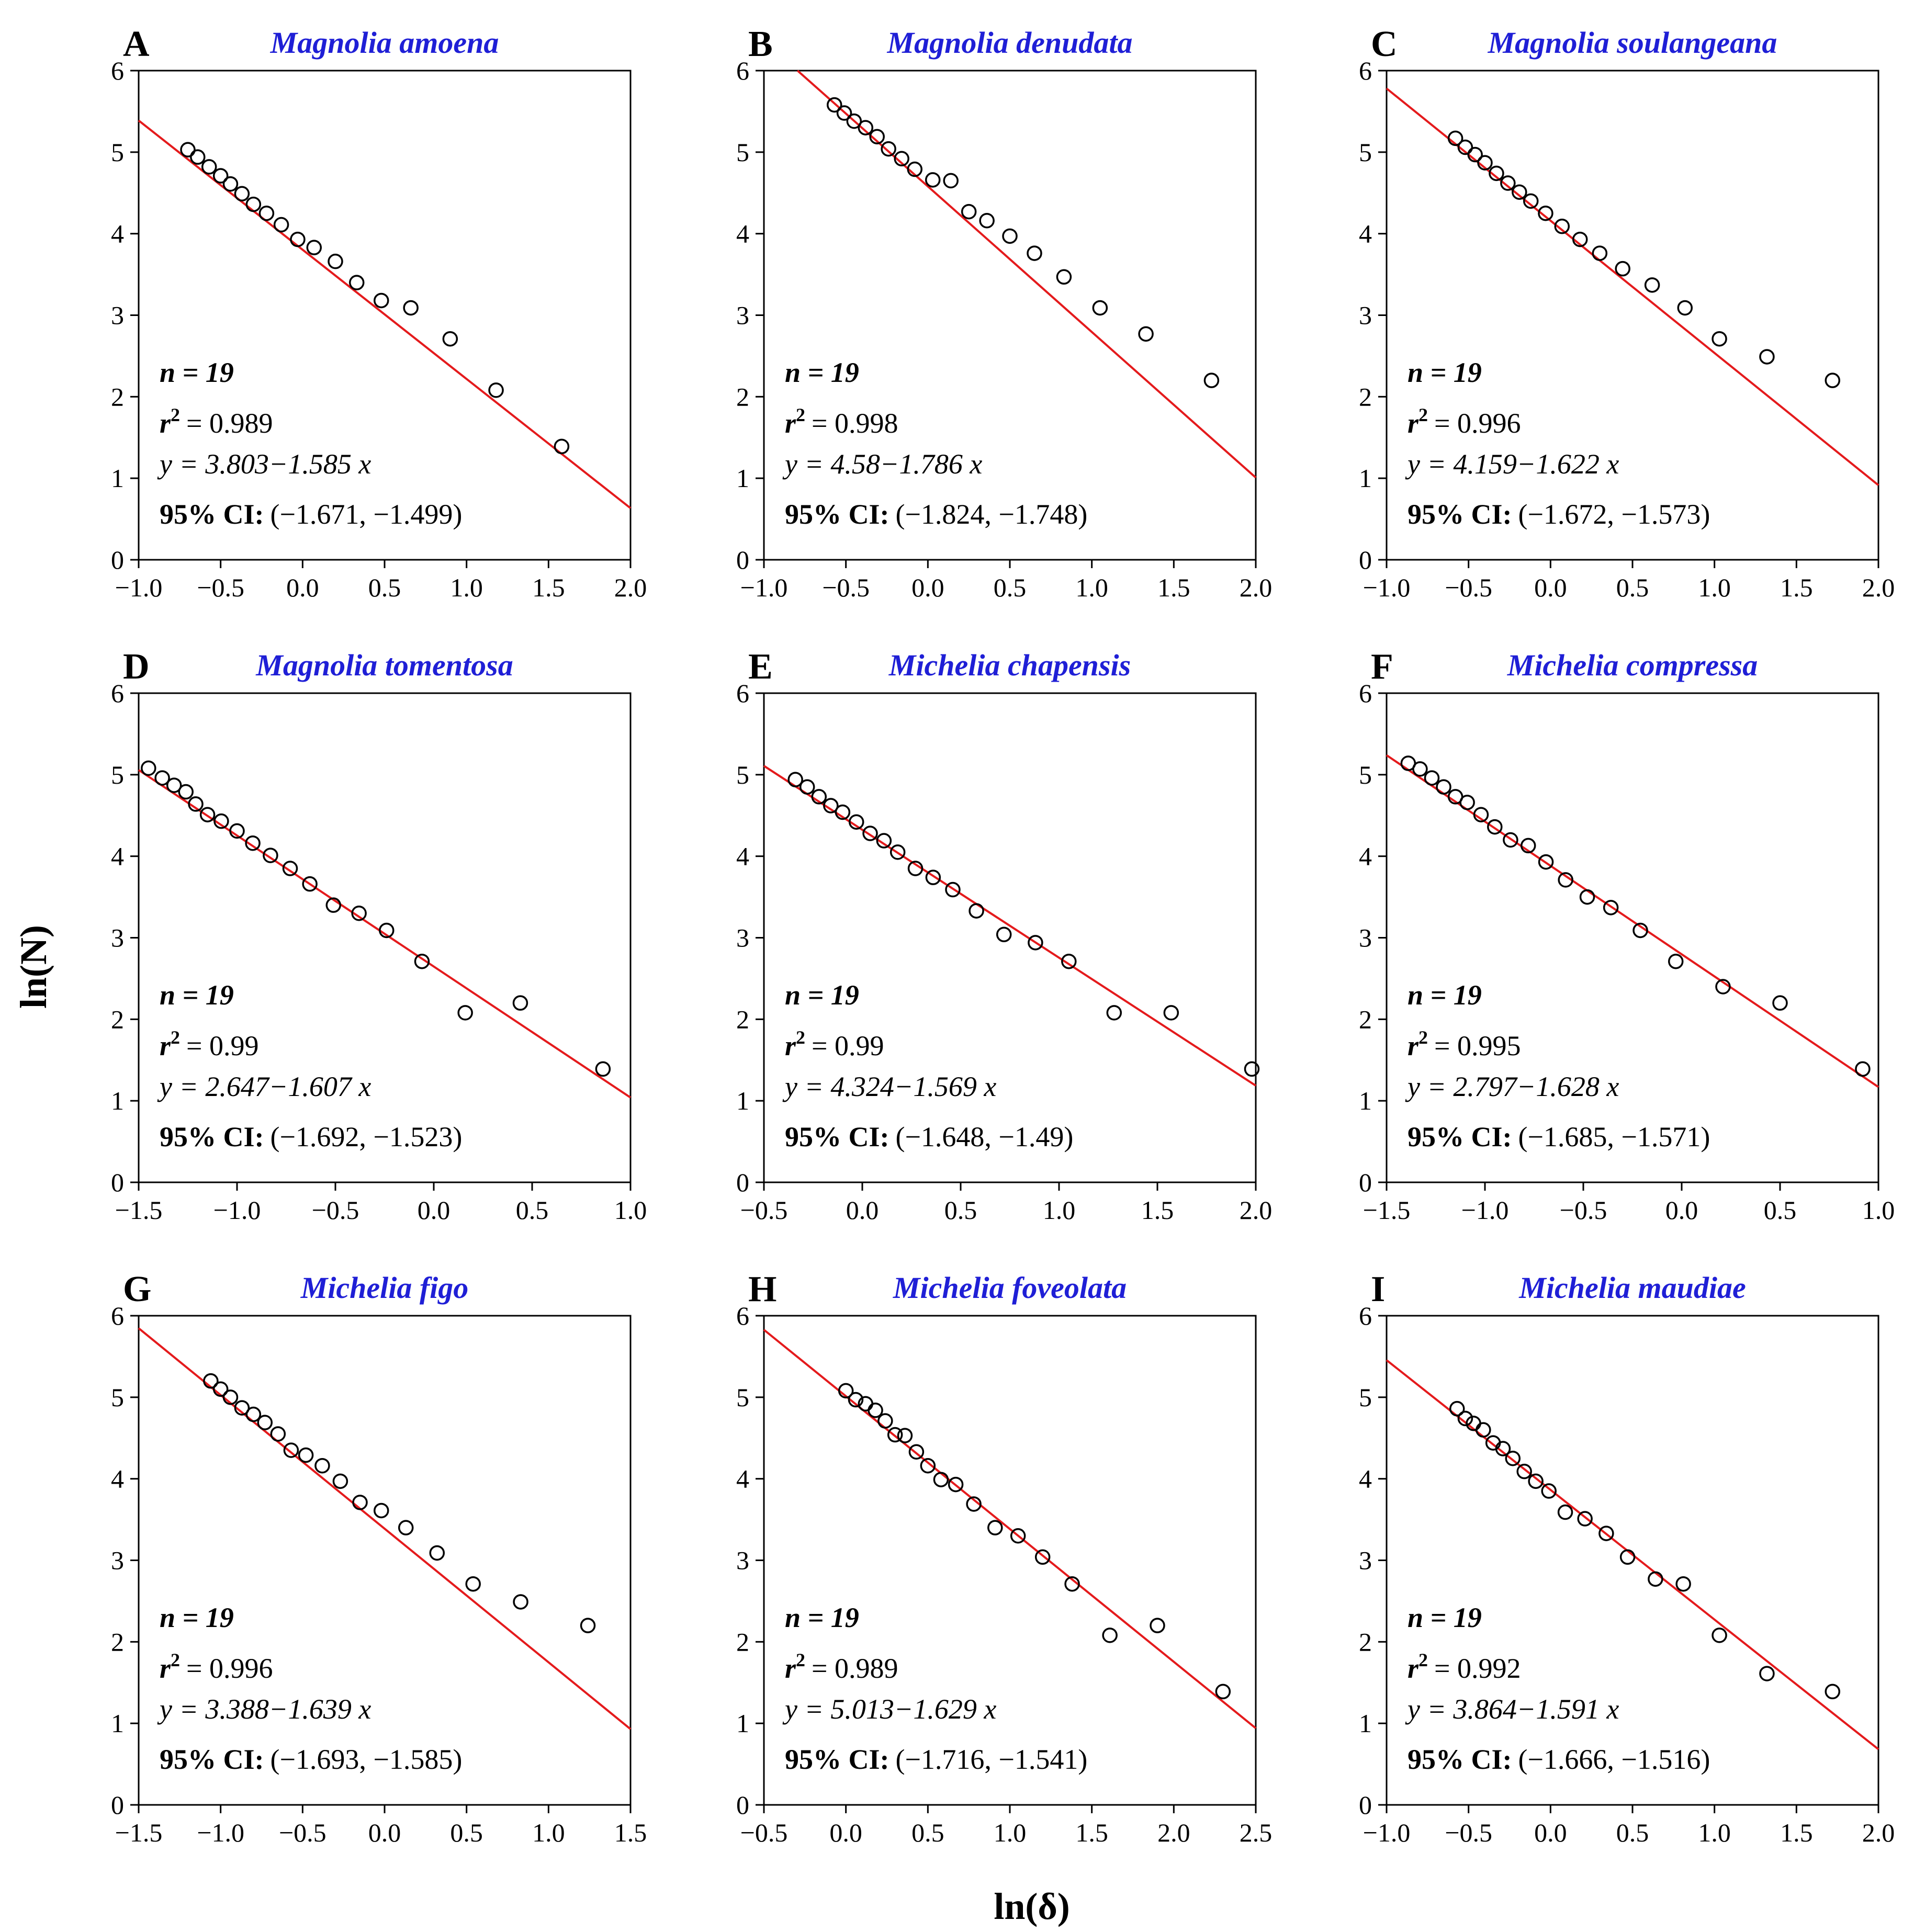 The width and height of the screenshot is (1914, 1932). What do you see at coordinates (889, 1709) in the screenshot?
I see `stat-equation: y = 5.013−1.629 x` at bounding box center [889, 1709].